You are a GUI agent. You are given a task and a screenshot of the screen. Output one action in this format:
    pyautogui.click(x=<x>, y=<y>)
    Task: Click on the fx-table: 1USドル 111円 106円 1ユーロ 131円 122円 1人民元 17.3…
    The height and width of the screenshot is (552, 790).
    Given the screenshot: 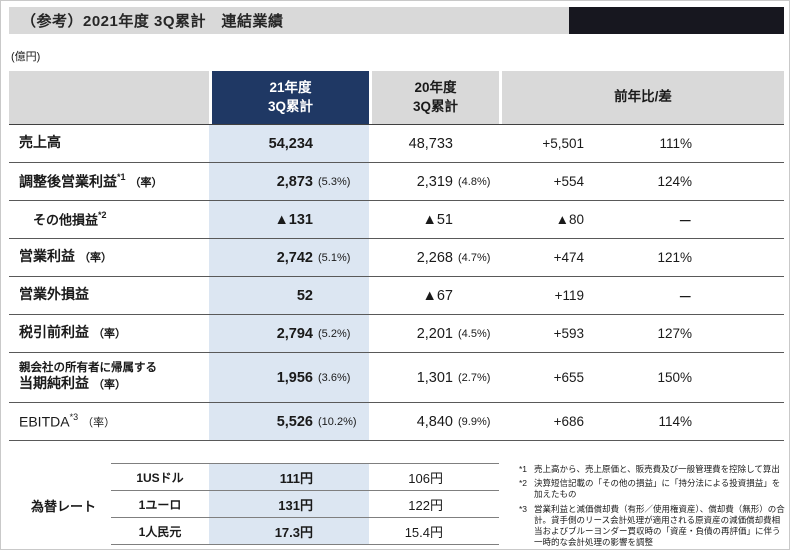 What is the action you would take?
    pyautogui.click(x=305, y=504)
    